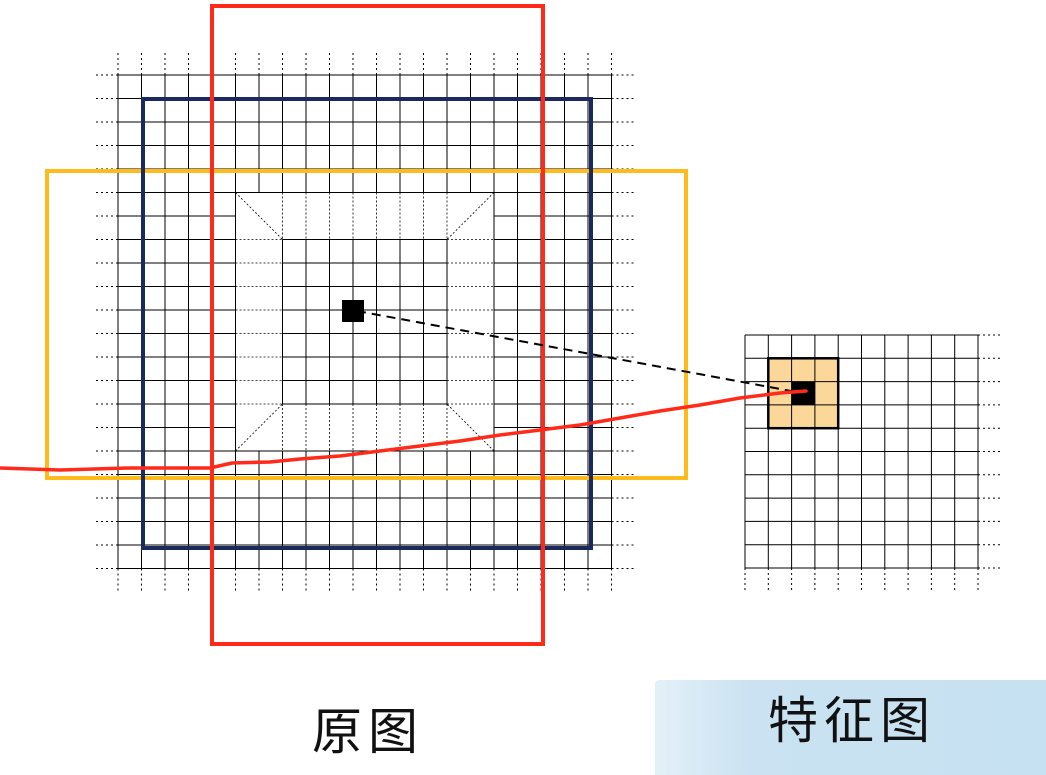  I want to click on original-image-label: 原图, so click(368, 732).